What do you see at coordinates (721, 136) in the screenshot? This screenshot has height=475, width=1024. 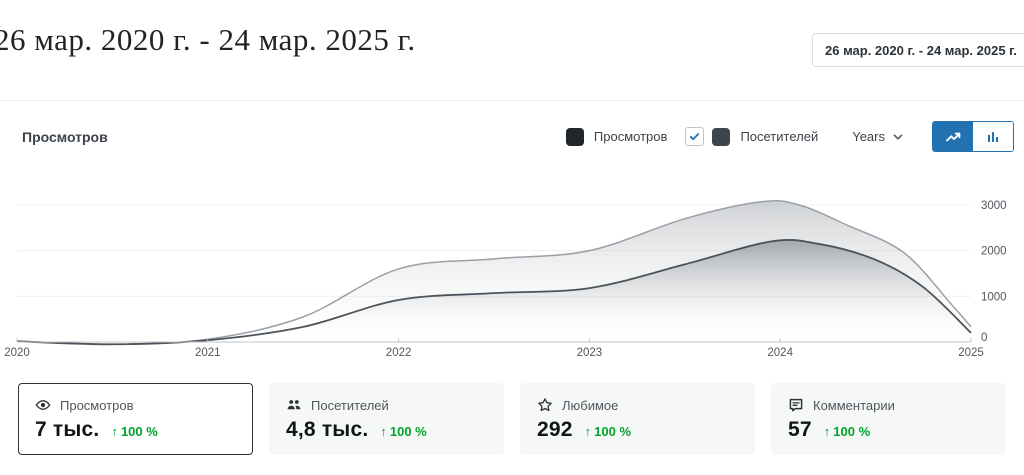 I see `legend-swatch-visitors` at bounding box center [721, 136].